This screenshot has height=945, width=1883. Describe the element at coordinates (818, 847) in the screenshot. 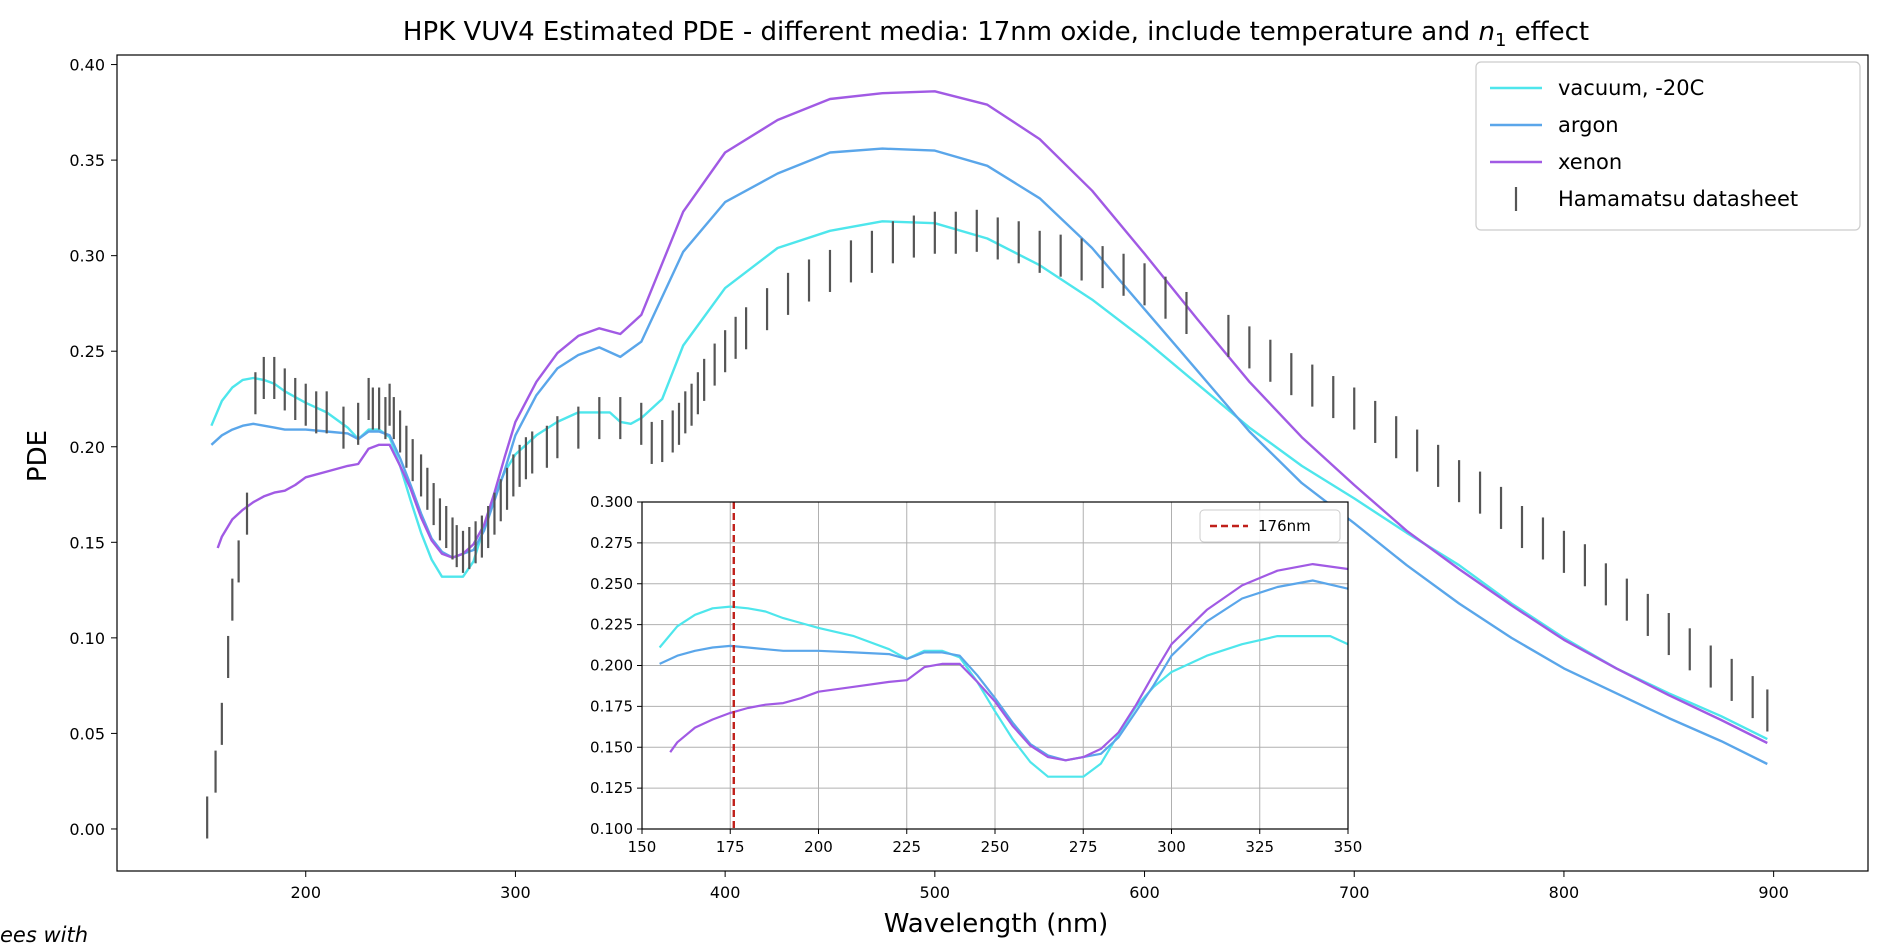

I see `inset-x-tick-label: 200` at that location.